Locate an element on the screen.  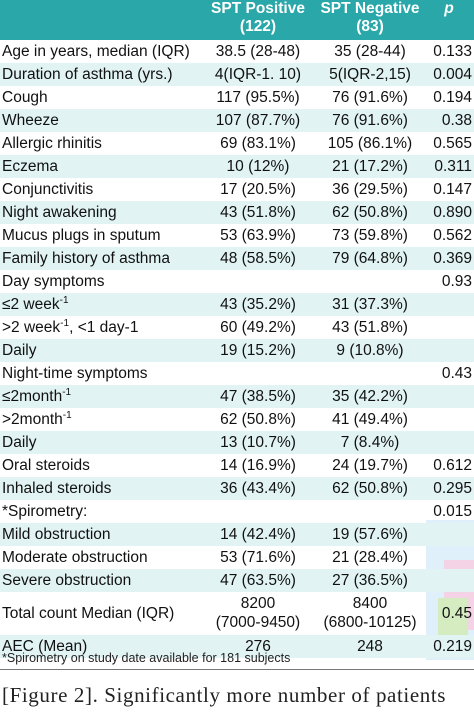
cell-spt-positive: 14 (16.9%) is located at coordinates (258, 465).